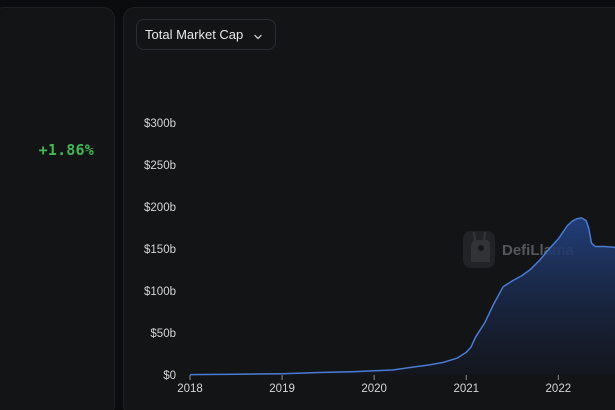  What do you see at coordinates (258, 35) in the screenshot?
I see `chevron-down-icon` at bounding box center [258, 35].